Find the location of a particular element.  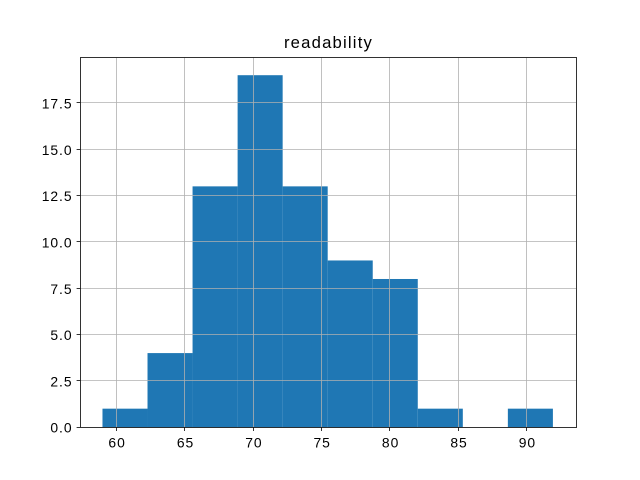

svg-text: readability is located at coordinates (328, 42).